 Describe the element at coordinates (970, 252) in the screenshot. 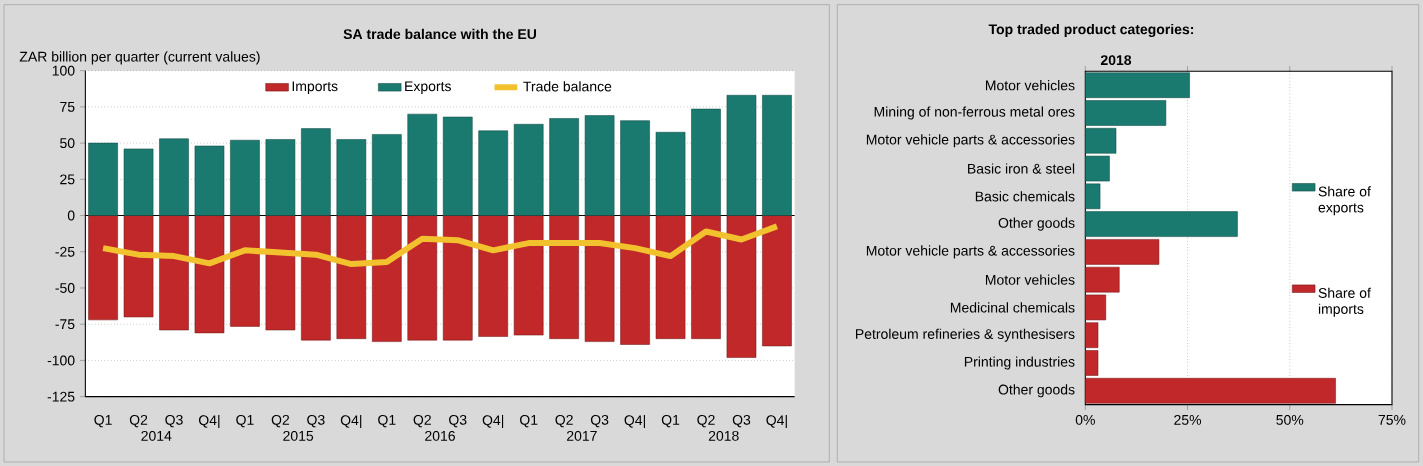

I see `y-tick-label: Motor vehicle parts & accessories` at that location.